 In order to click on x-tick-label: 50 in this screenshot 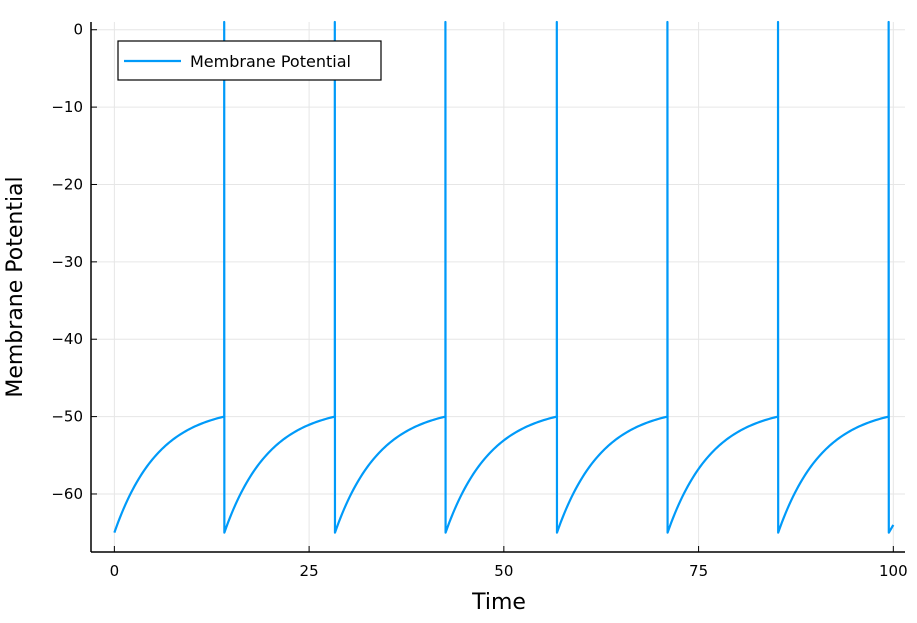, I will do `click(503, 571)`.